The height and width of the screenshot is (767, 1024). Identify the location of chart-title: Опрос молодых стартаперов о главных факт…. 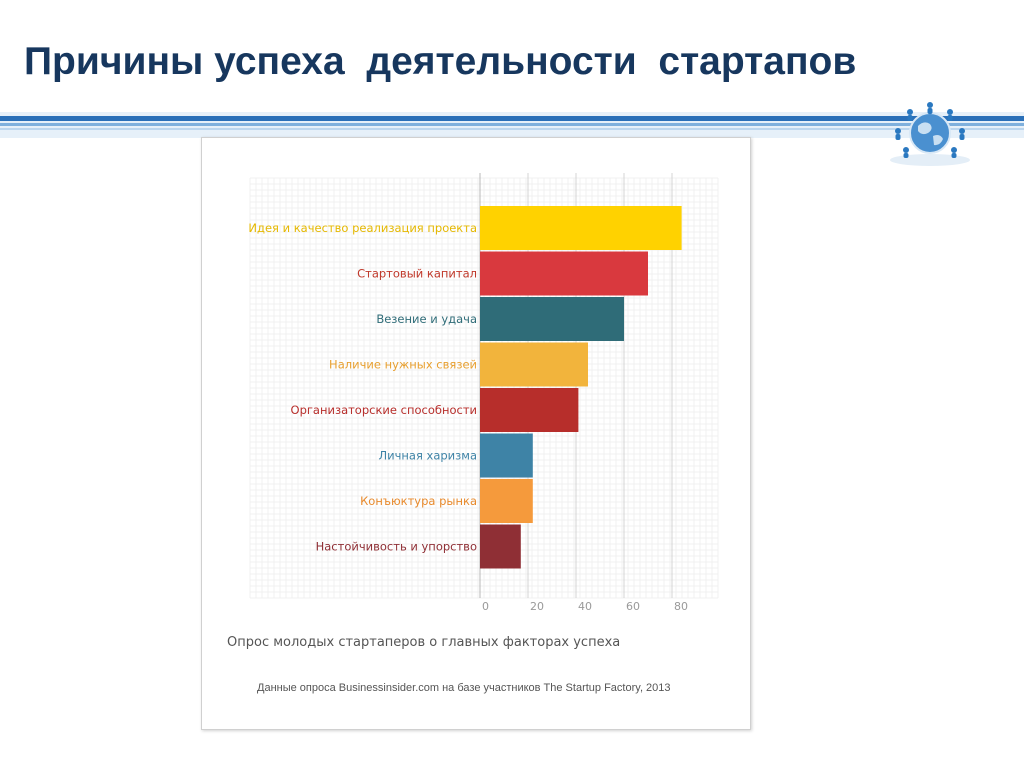
(424, 642).